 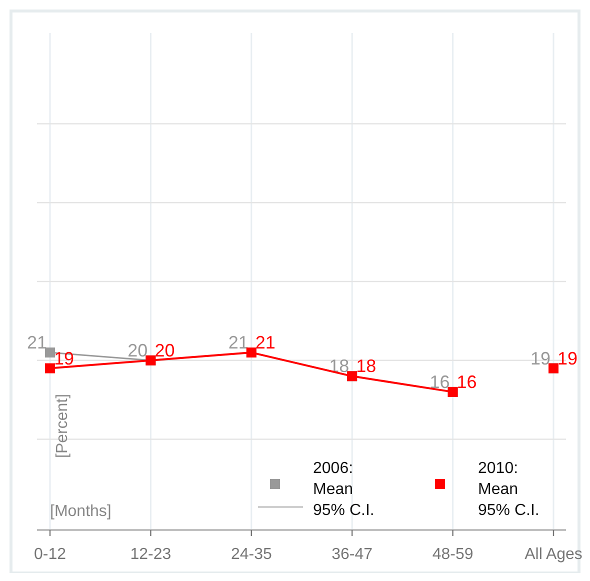 What do you see at coordinates (343, 489) in the screenshot?
I see `legend-label: 2006: Mean 95% C.I.` at bounding box center [343, 489].